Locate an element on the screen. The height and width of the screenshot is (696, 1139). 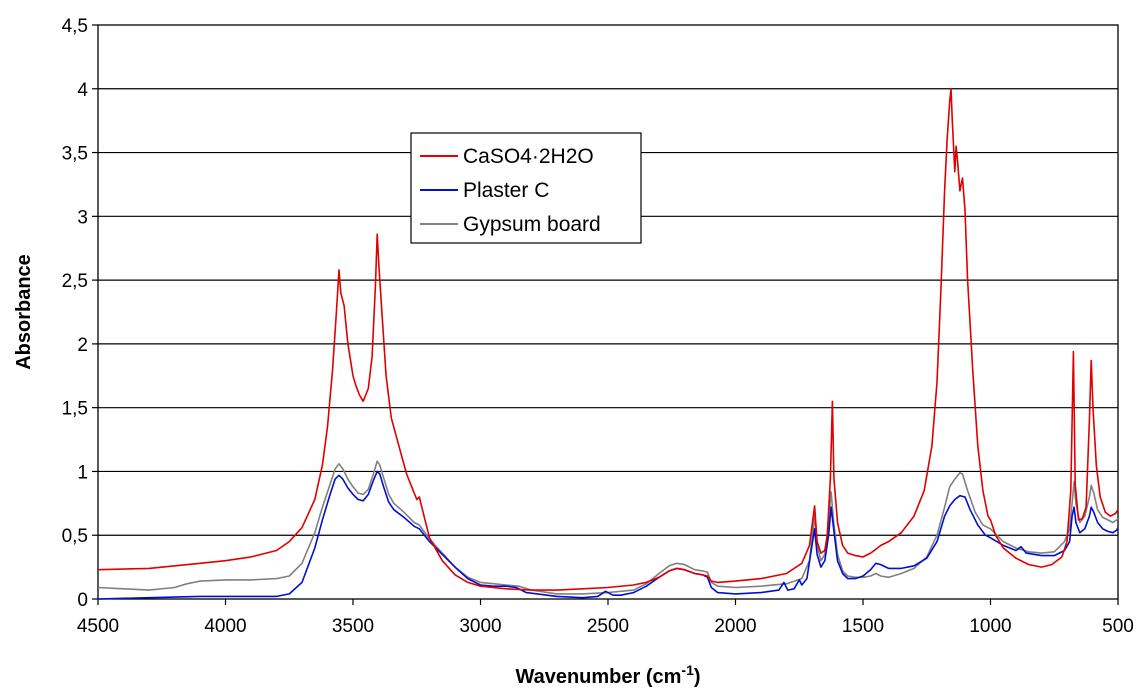
x-axis-title-main: Wavenumber (cm is located at coordinates (598, 677).